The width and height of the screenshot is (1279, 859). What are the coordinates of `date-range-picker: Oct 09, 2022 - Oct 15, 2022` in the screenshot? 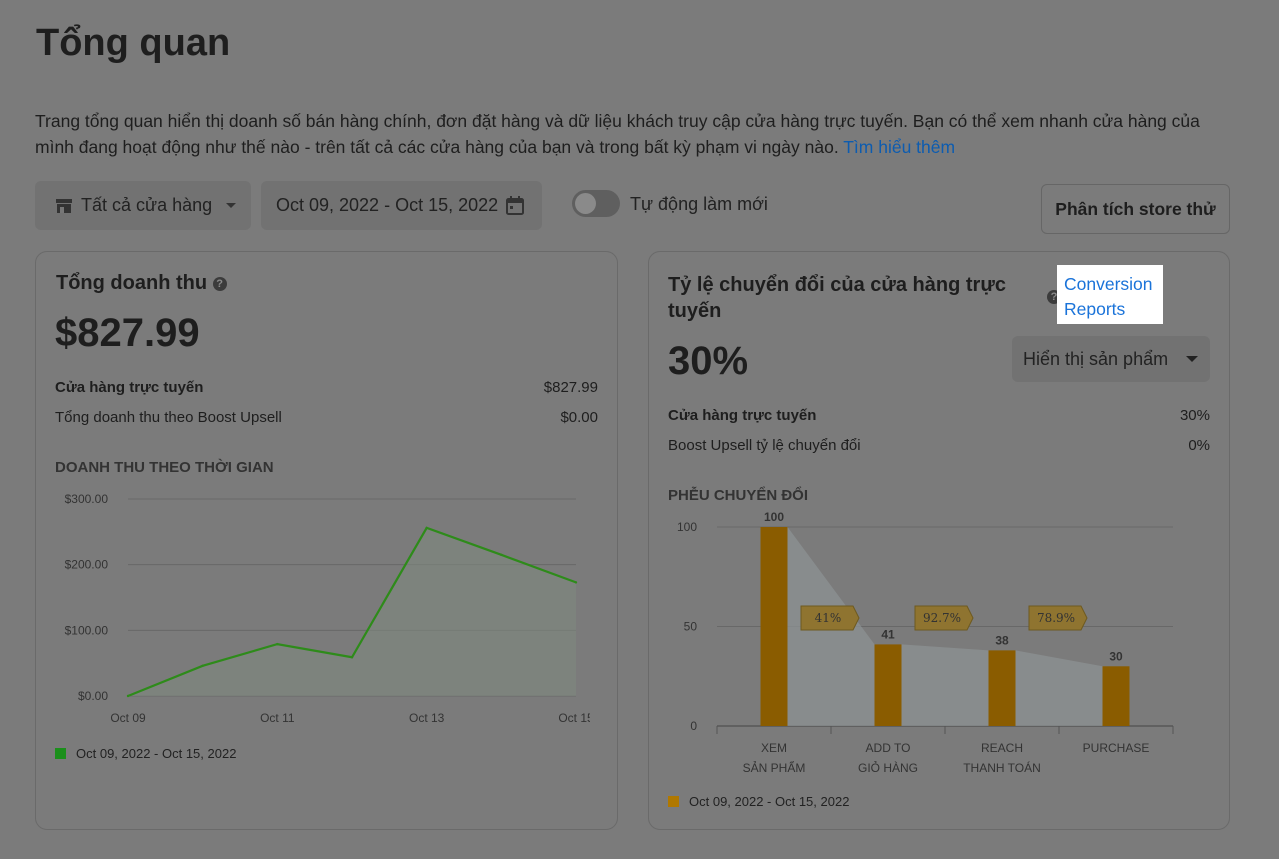 It's located at (401, 205).